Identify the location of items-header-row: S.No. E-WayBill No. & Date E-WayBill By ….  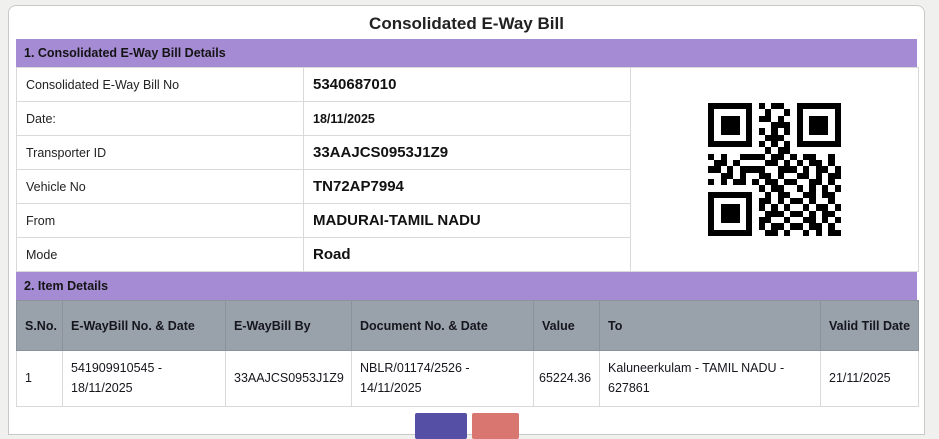
(467, 325).